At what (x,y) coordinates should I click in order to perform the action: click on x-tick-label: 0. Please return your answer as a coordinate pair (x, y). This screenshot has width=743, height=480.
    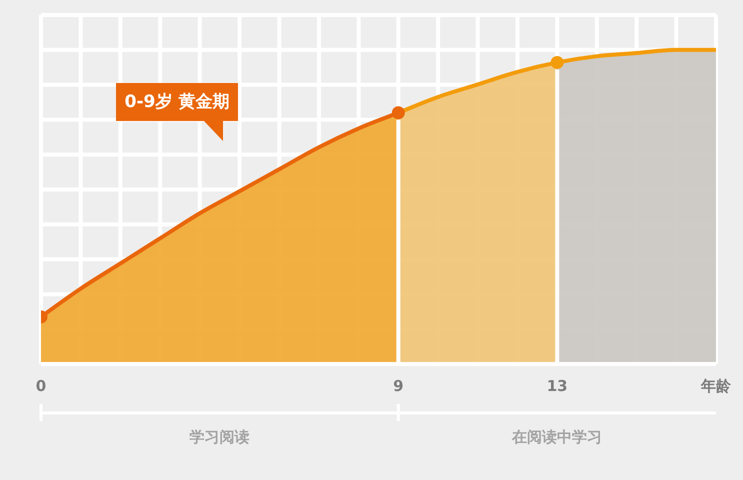
    Looking at the image, I should click on (41, 386).